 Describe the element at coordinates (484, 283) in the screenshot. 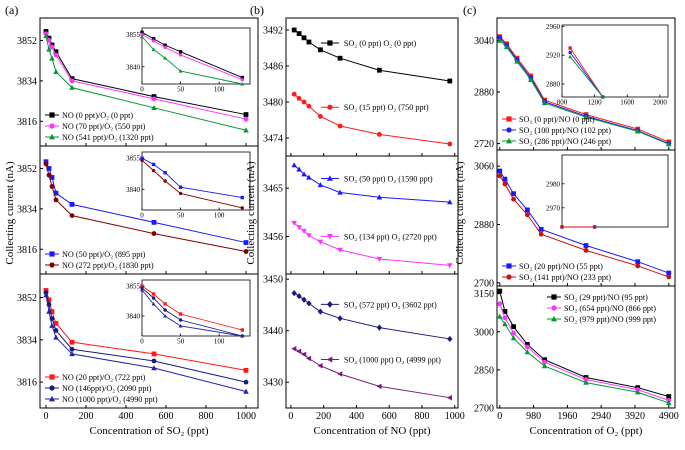

I see `y-tick-label: 2700` at that location.